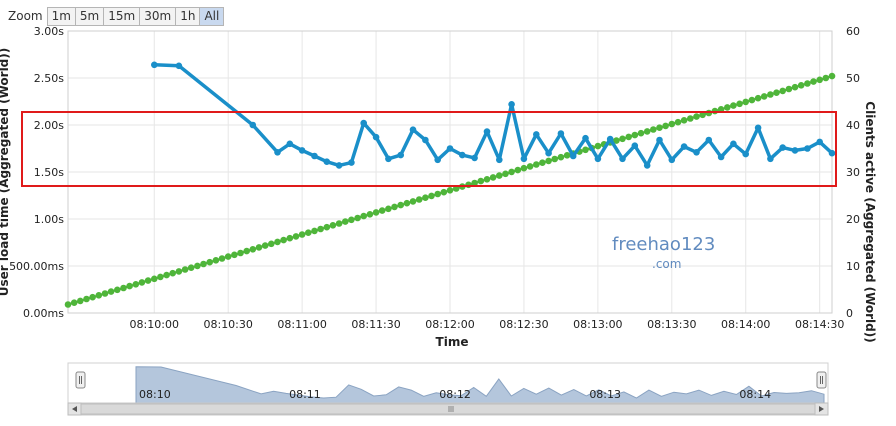 Image resolution: width=896 pixels, height=426 pixels. I want to click on y-right-tick-label: 50, so click(853, 78).